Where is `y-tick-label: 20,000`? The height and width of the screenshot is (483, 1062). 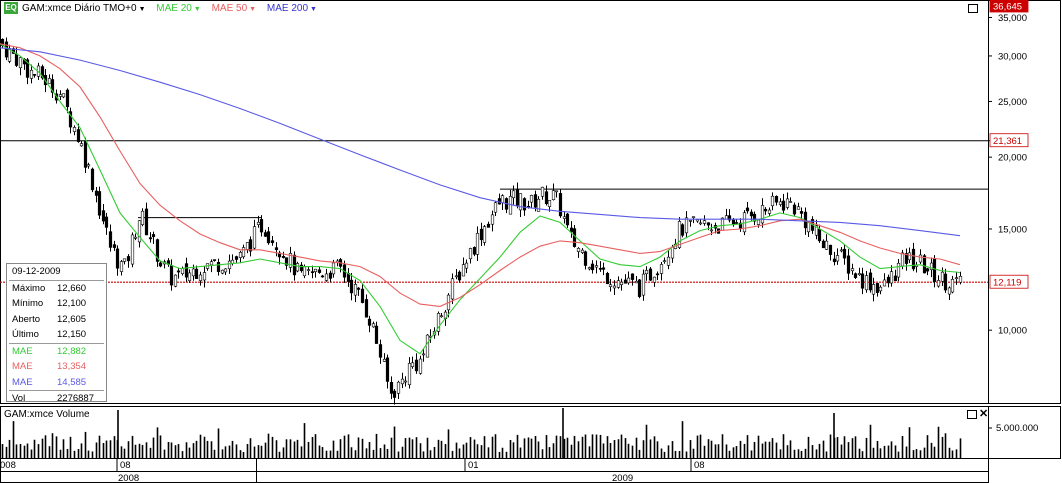 y-tick-label: 20,000 is located at coordinates (1012, 158).